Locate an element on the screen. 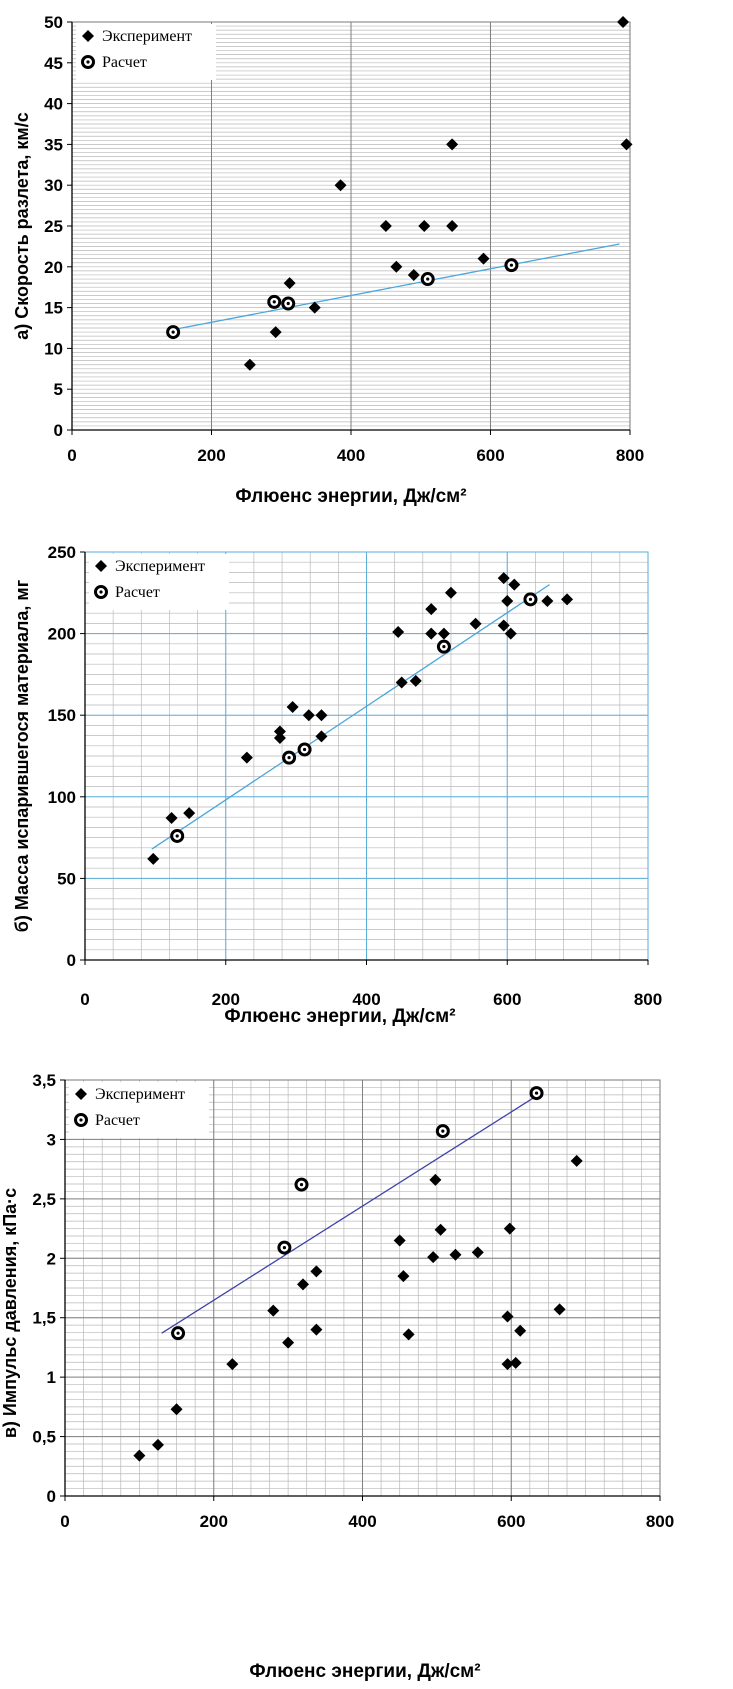 The height and width of the screenshot is (1689, 733). chart-a-y-tick-label: 25 is located at coordinates (53, 226).